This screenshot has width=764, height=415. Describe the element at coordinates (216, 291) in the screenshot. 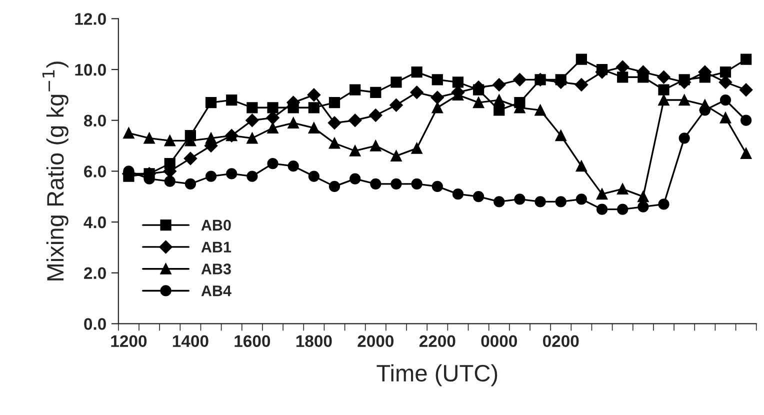

I see `legend-label: AB4` at that location.